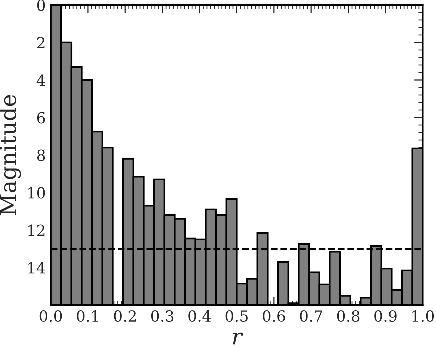  Describe the element at coordinates (41, 156) in the screenshot. I see `y-tick-label: 8` at that location.